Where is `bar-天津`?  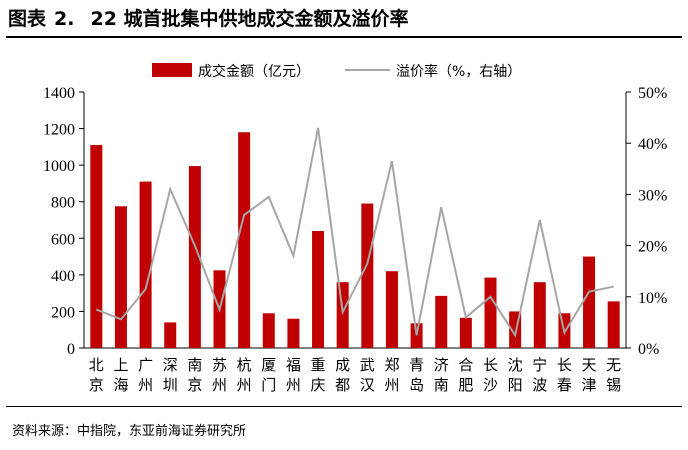
bar-天津 is located at coordinates (589, 302).